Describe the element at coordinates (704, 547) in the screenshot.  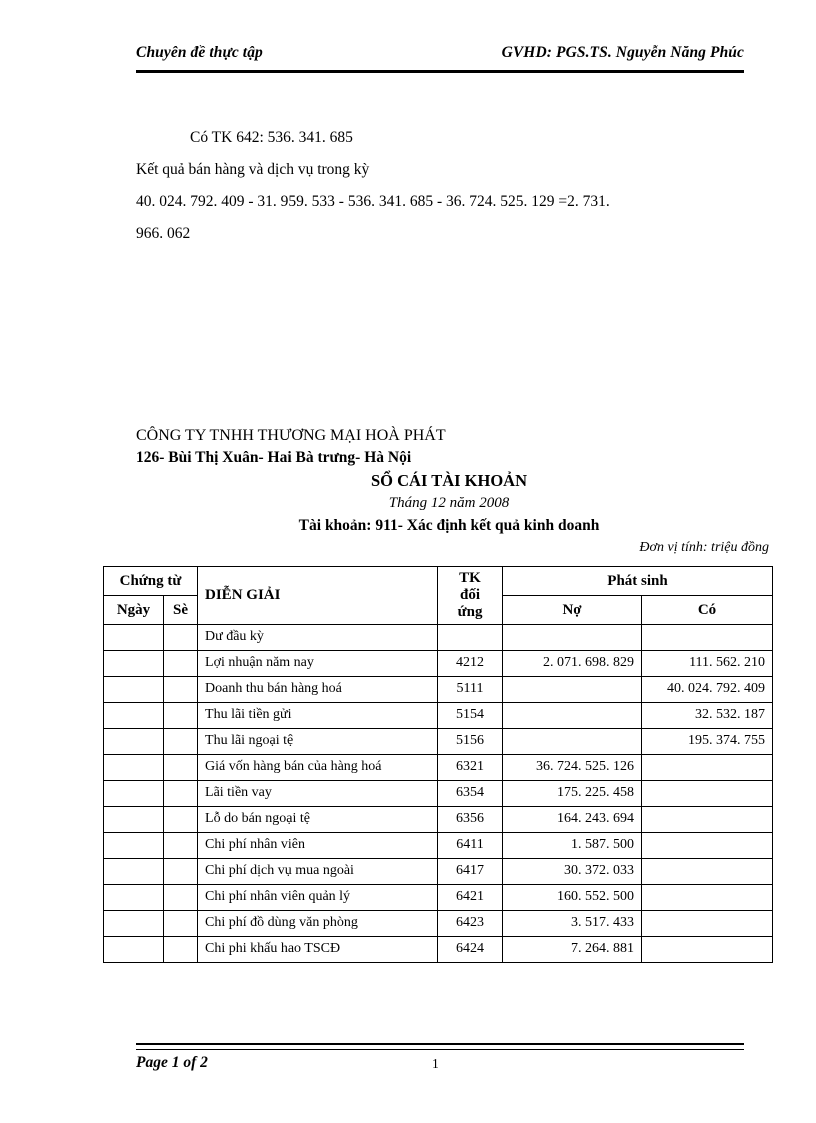
I see `currency-unit-note: Đơn vị tính: triệu đồng` at that location.